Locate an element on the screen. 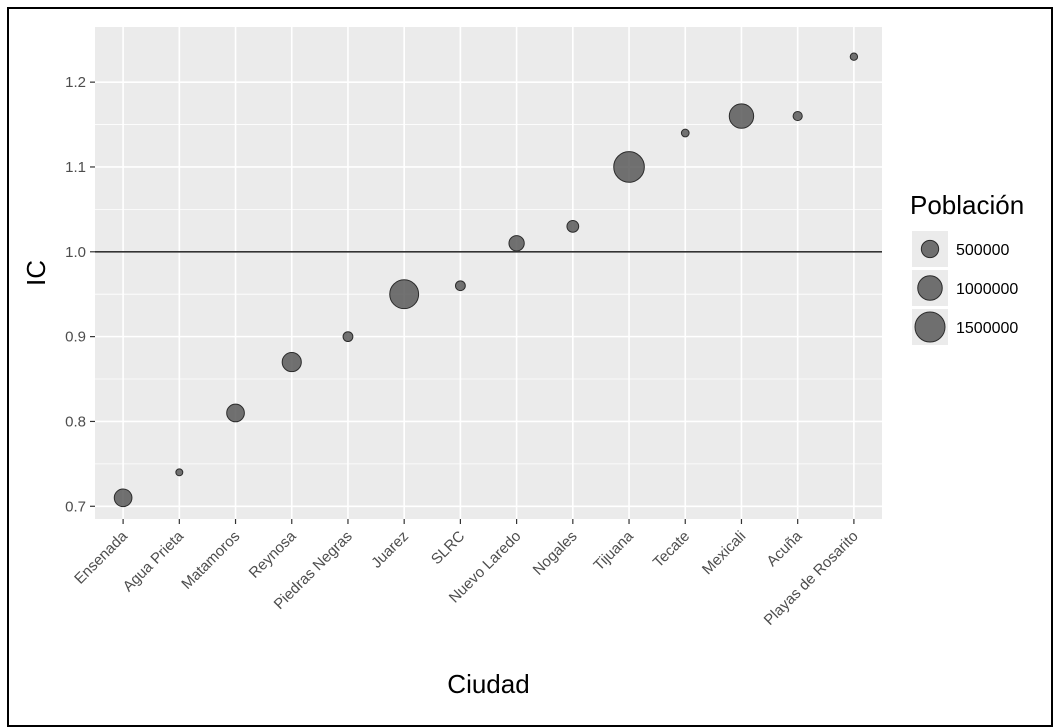 This screenshot has height=727, width=1060. legend-label: 1500000 is located at coordinates (987, 328).